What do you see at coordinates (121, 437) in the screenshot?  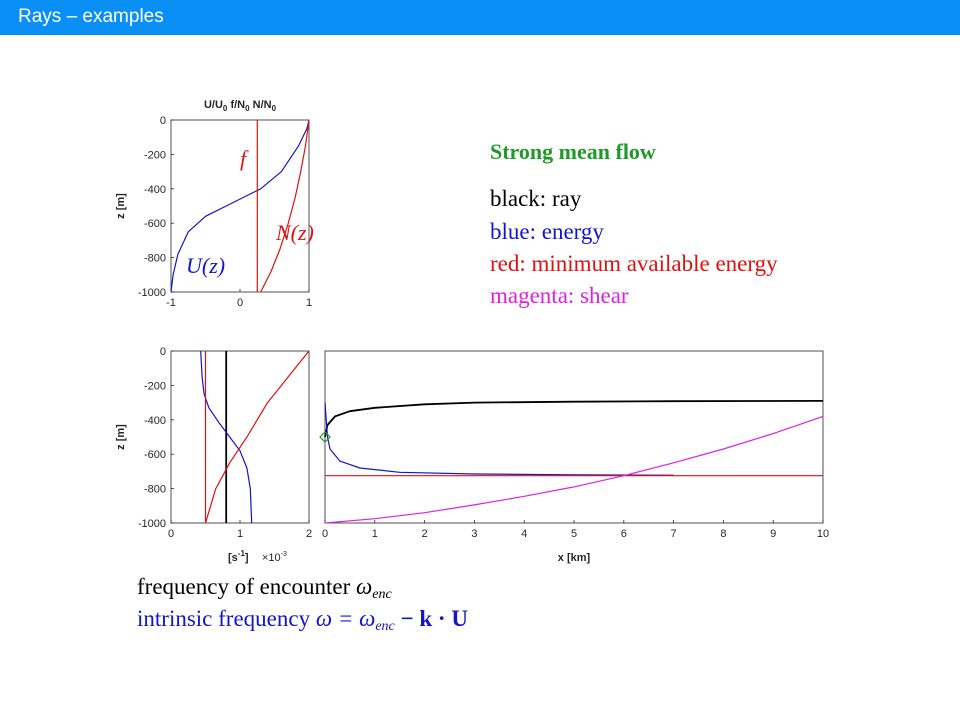 I see `frequencies-ylabel: z [m]` at bounding box center [121, 437].